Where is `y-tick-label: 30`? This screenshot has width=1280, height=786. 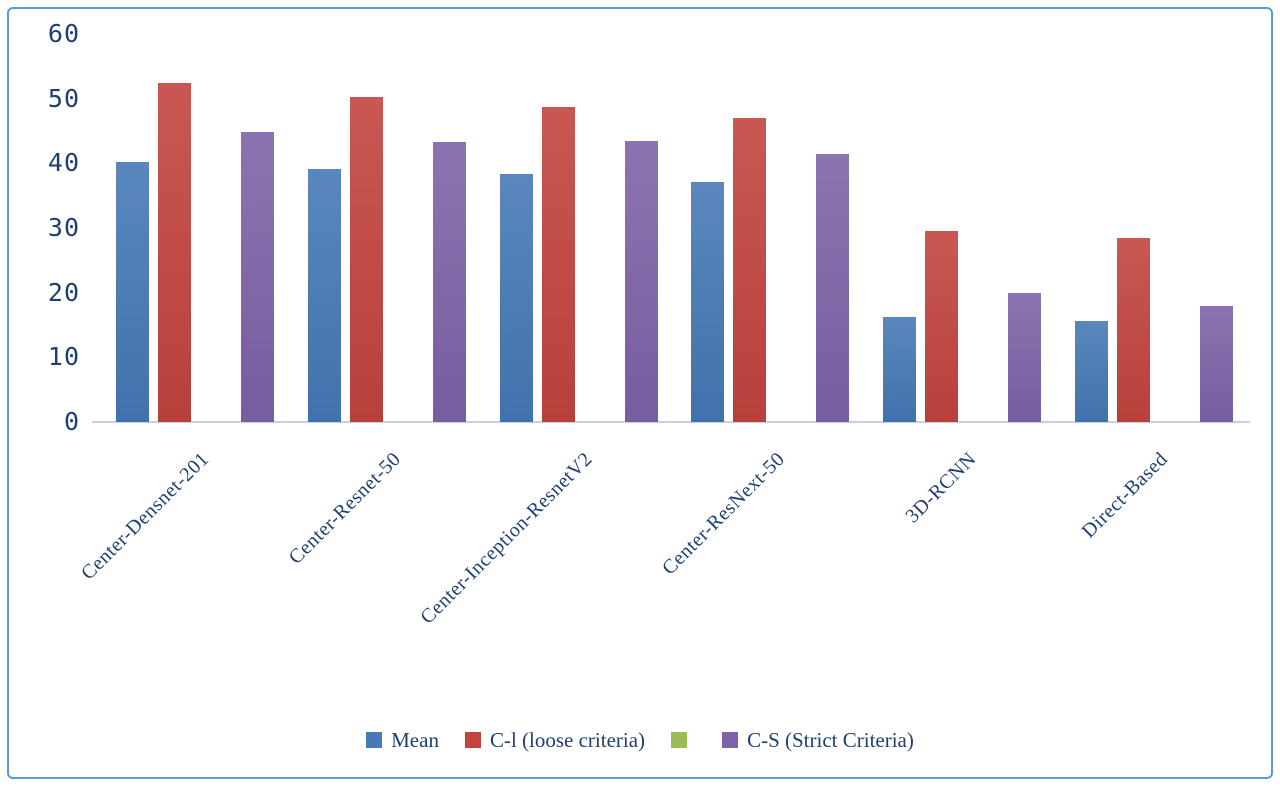 y-tick-label: 30 is located at coordinates (63, 227).